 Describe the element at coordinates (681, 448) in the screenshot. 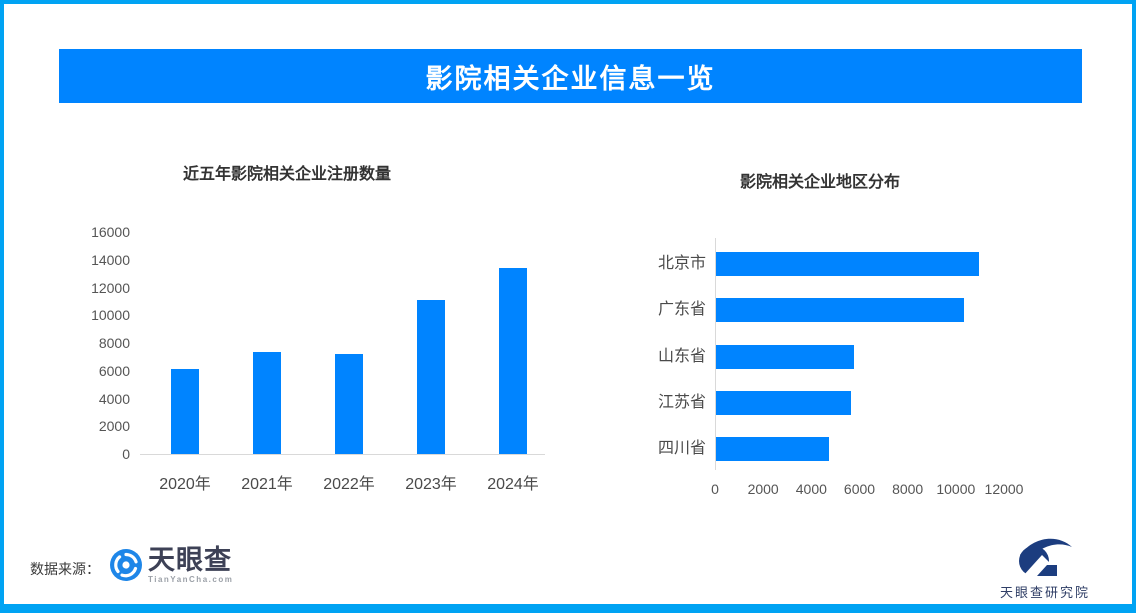

I see `category-label-四川省: 四川省` at that location.